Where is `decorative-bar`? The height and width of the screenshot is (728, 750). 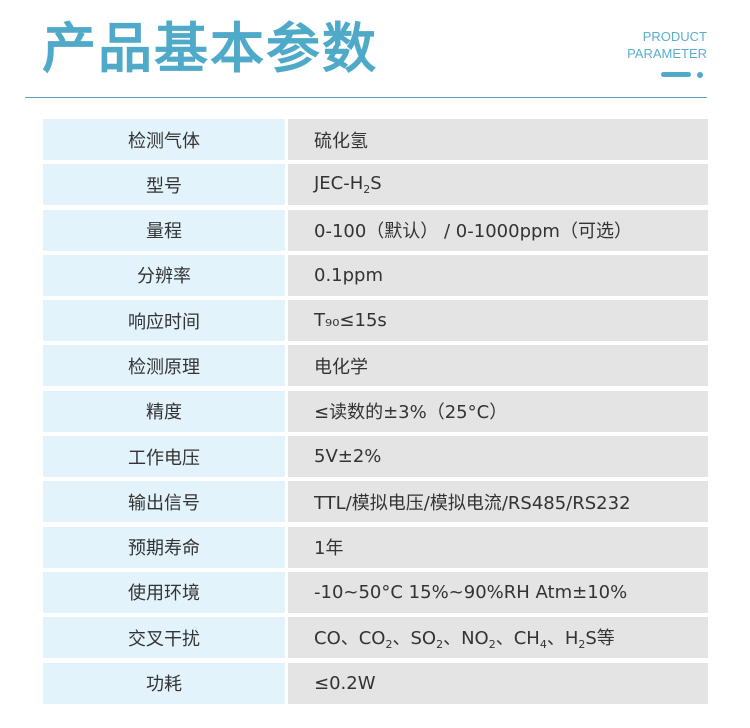 decorative-bar is located at coordinates (676, 74).